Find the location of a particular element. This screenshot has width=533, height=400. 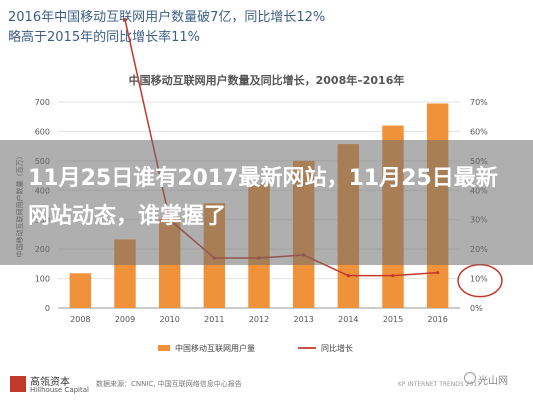

legend-label-growth: 同比增长 is located at coordinates (337, 348).